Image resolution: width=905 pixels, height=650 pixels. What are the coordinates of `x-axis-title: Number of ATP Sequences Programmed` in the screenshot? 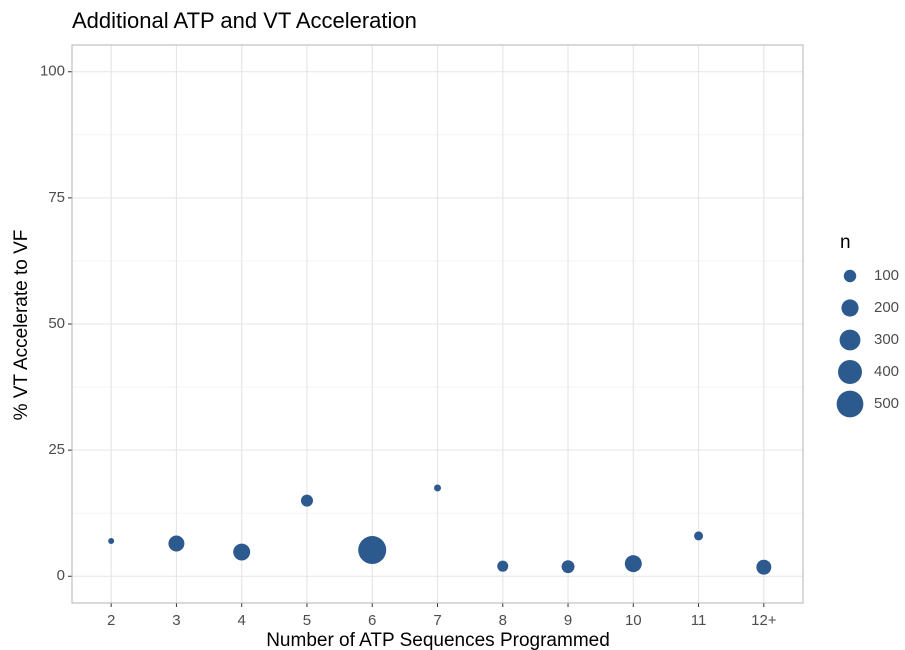 It's located at (438, 640).